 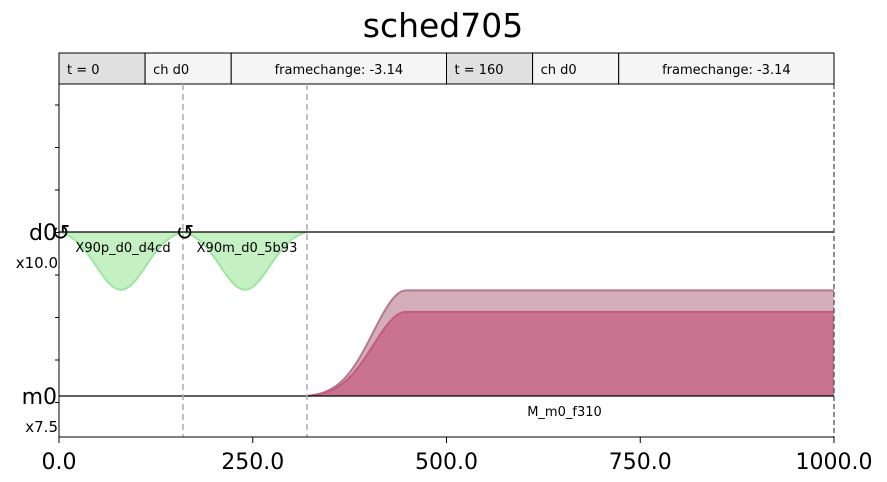 I want to click on header-cell-text: t = 160, so click(x=479, y=70).